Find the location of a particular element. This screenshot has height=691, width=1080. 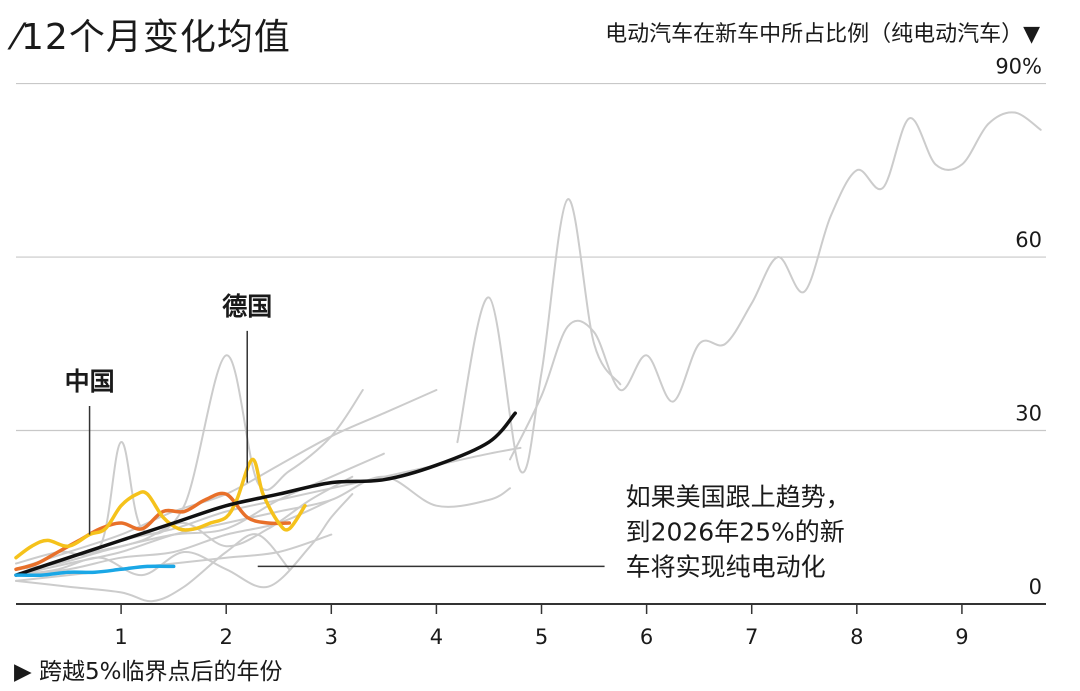

x-axis: 1 2 3 4 5 6 7 8 9 is located at coordinates (531, 626).